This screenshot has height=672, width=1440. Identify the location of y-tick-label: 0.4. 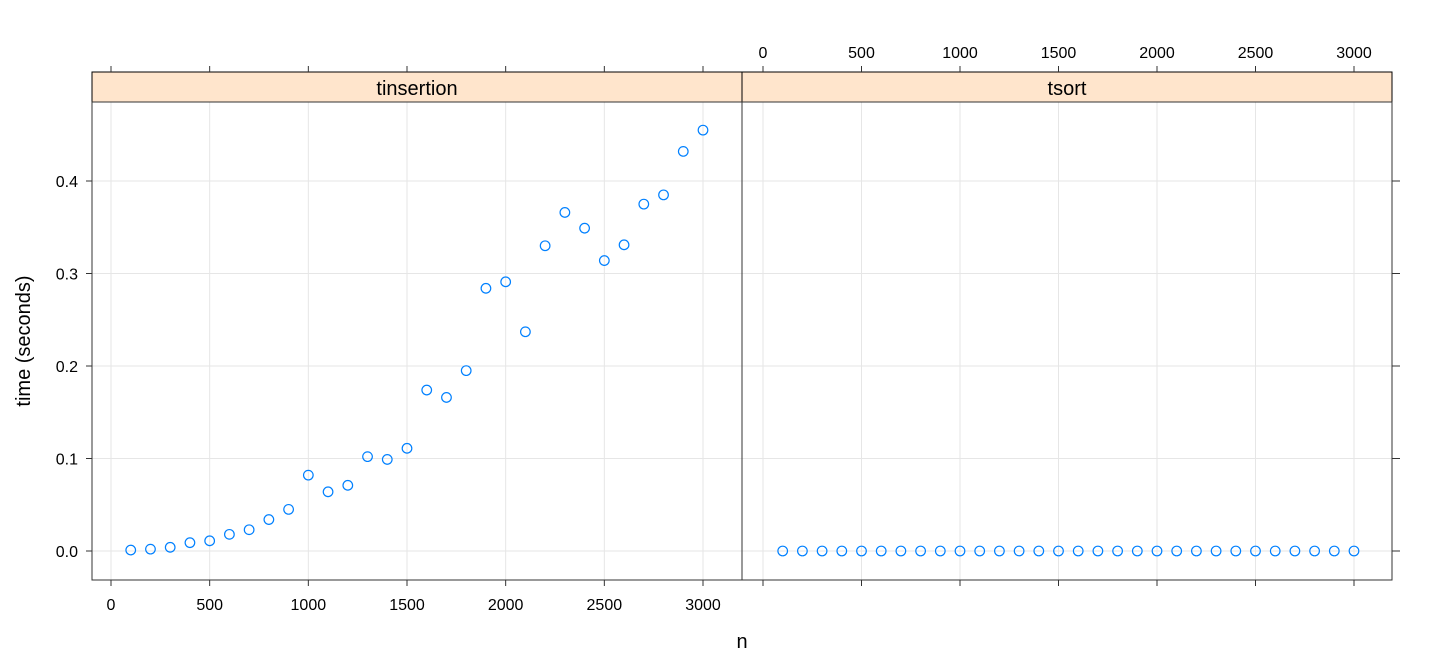
(67, 182).